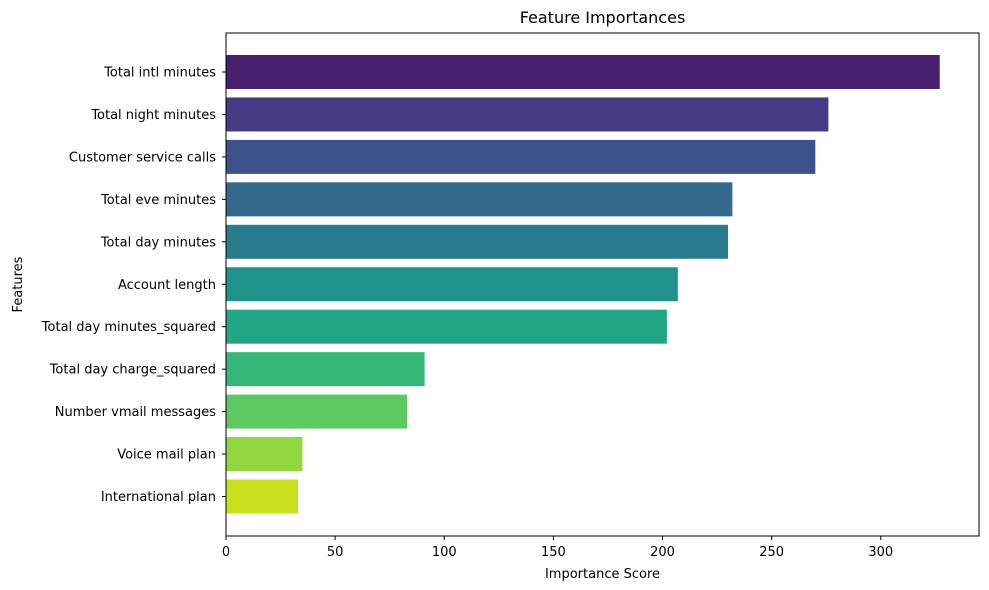  I want to click on y-tick-label: Customer service calls, so click(142, 157).